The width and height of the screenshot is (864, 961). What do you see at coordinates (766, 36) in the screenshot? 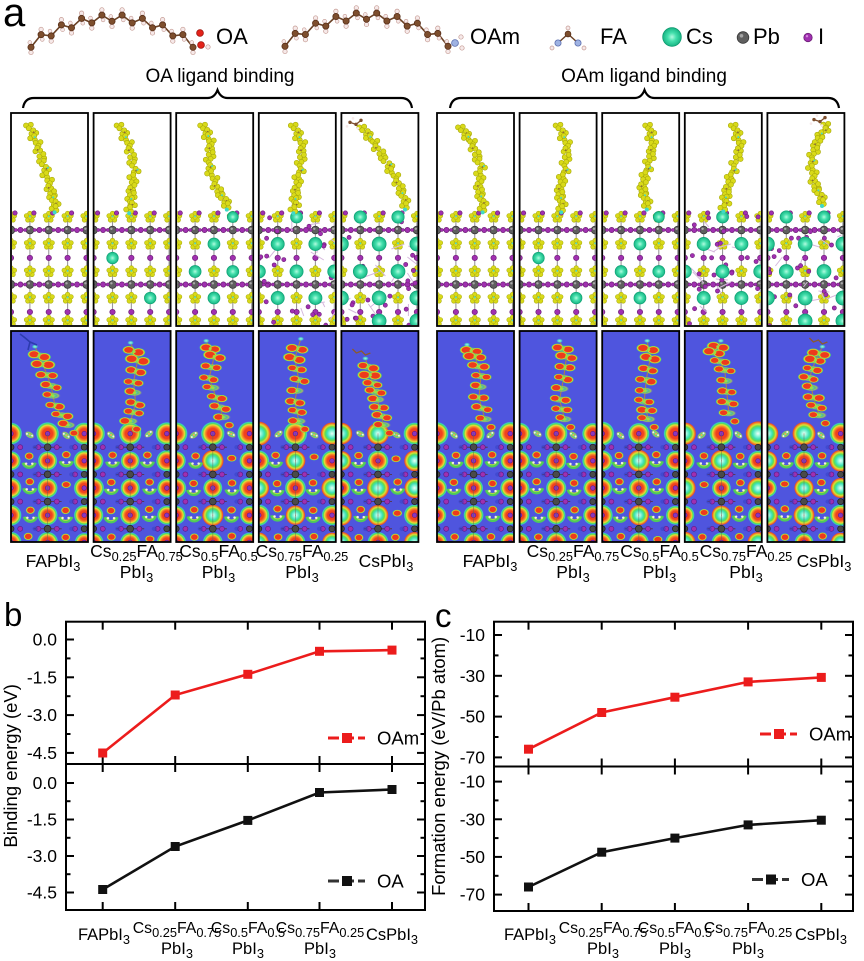
I see `svg-text: Pb` at bounding box center [766, 36].